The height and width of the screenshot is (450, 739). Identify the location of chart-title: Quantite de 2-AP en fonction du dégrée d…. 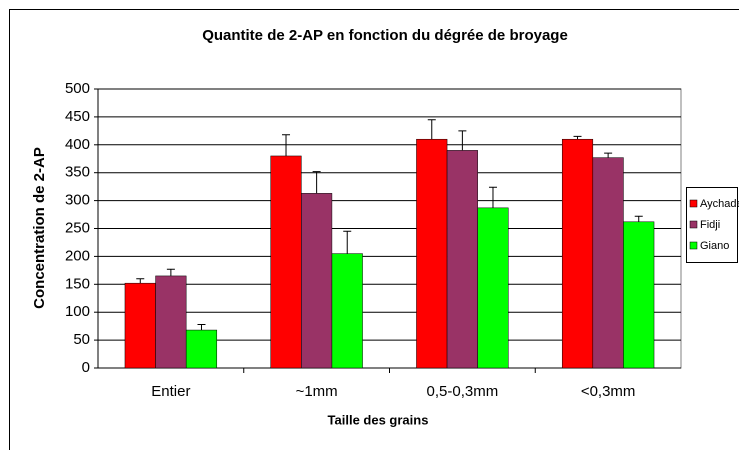
(385, 35).